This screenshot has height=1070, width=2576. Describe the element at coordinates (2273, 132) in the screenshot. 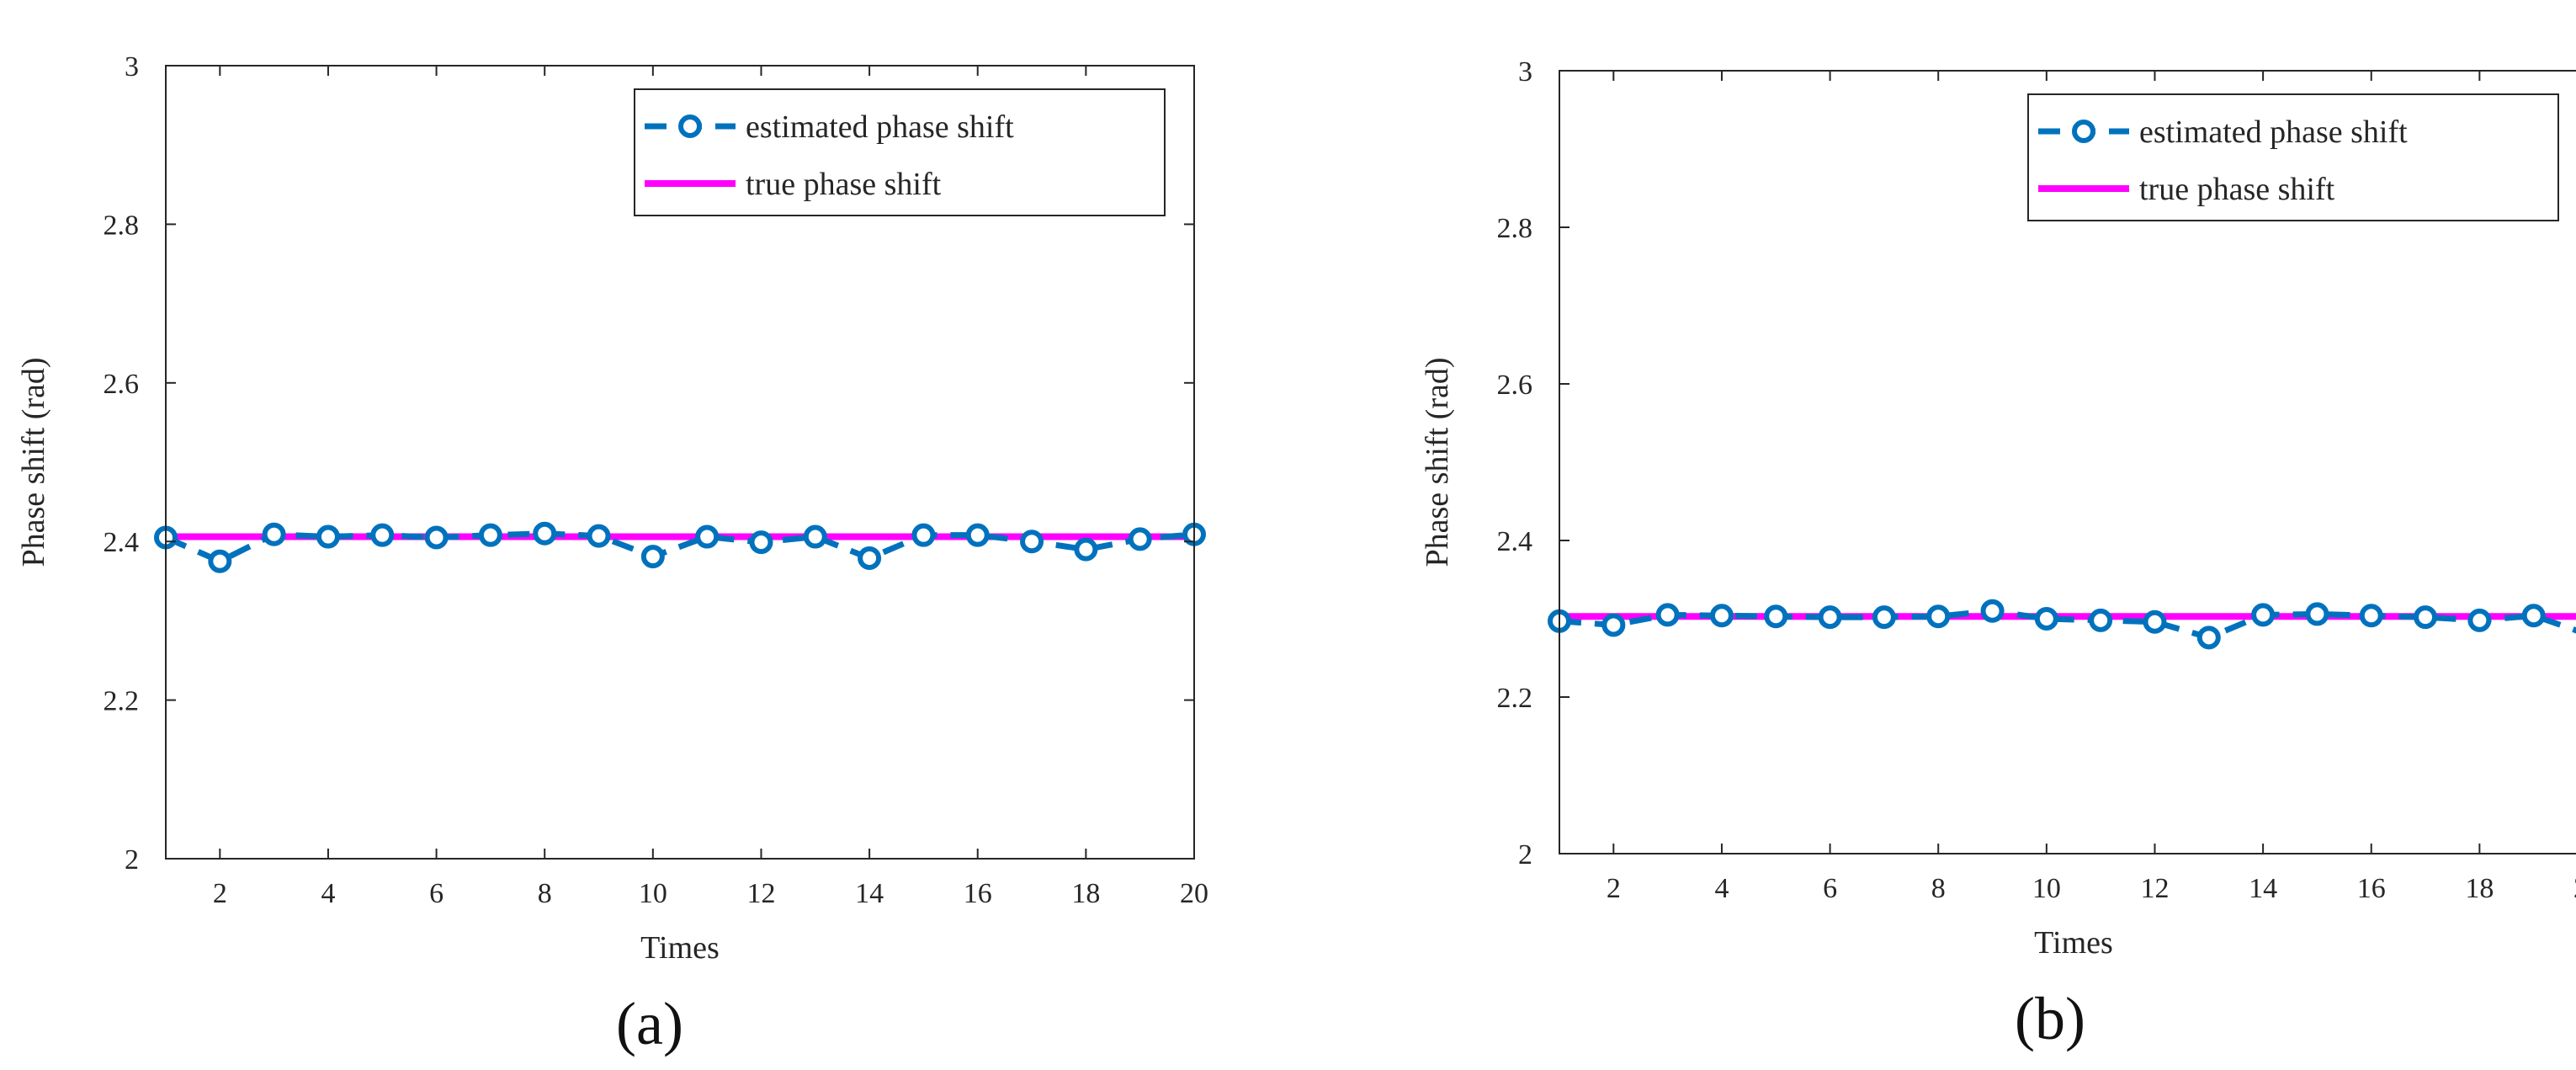

I see `legend-label-estimated-b: estimated phase shift` at that location.